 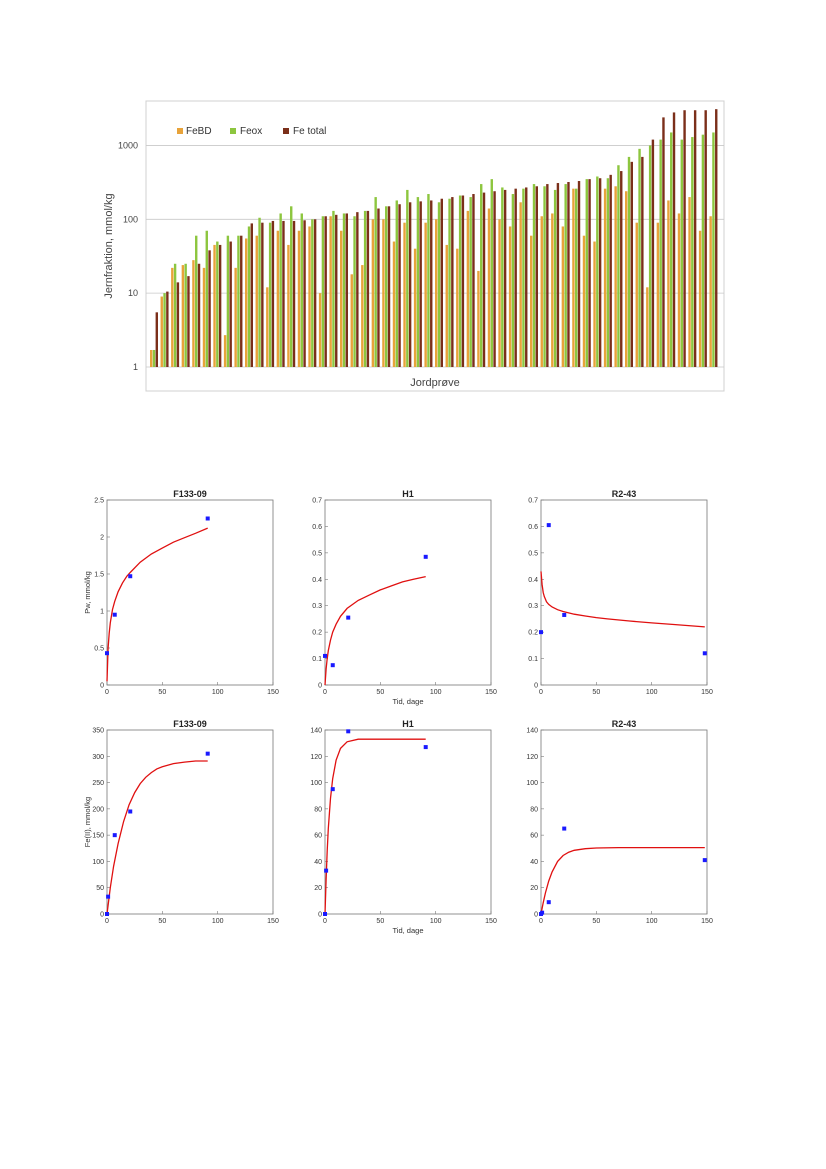 I want to click on y-tick-label: 0.7, so click(x=533, y=501).